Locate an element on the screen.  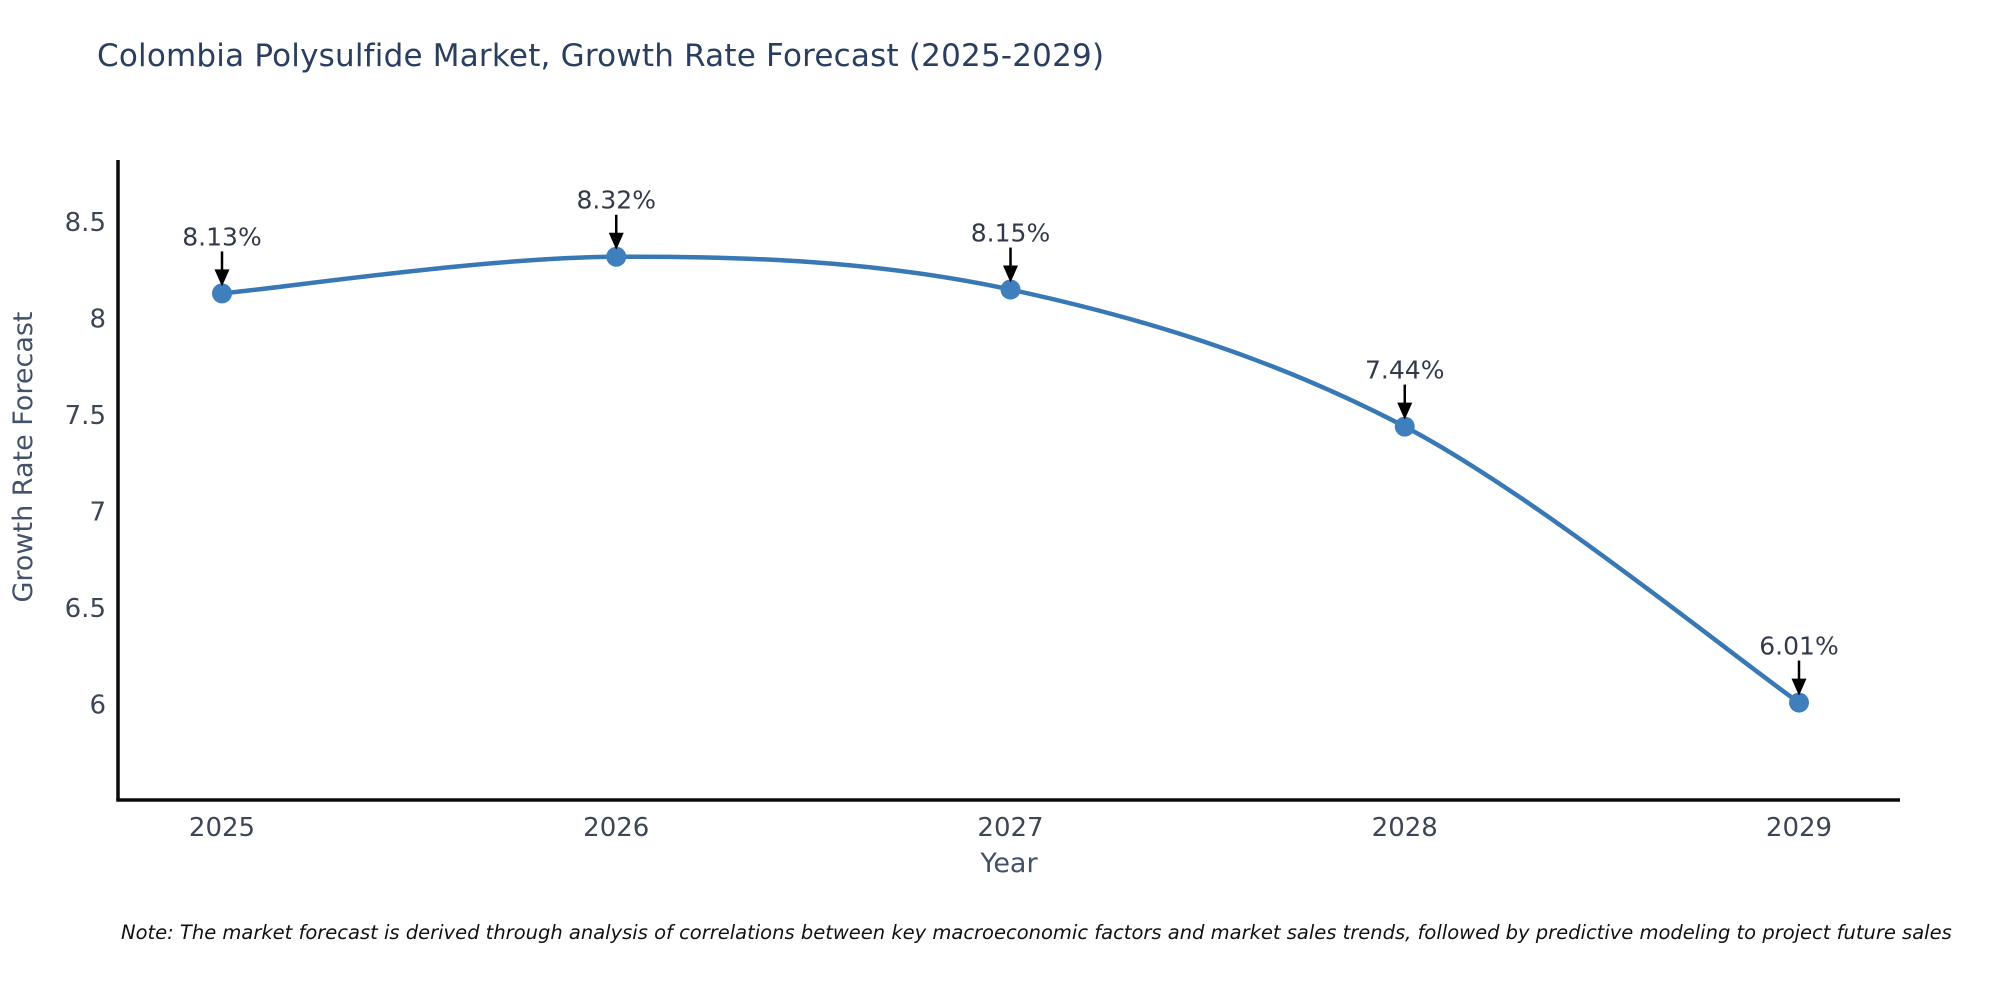
y-tick-label: 7 is located at coordinates (97, 513).